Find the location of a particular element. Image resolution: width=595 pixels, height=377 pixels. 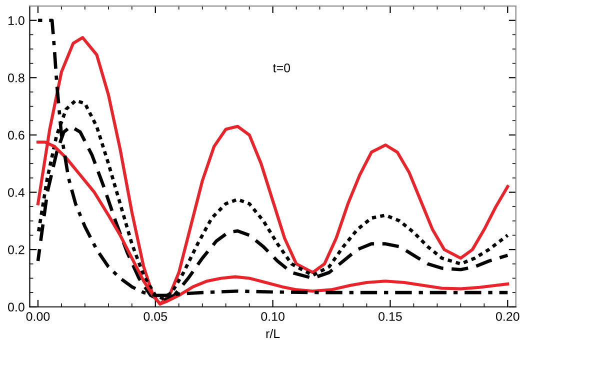

y-tick-label: 0.0 is located at coordinates (16, 307).